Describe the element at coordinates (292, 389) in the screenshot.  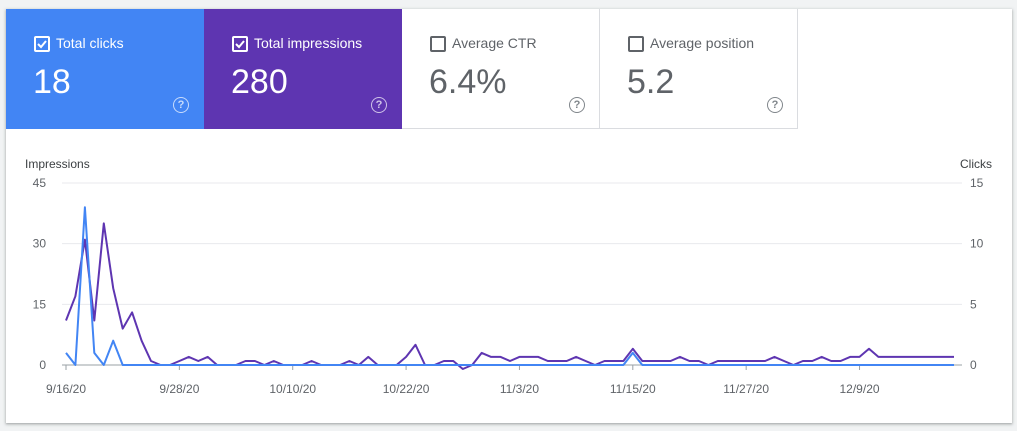
I see `x-tick-label: 10/10/20` at that location.